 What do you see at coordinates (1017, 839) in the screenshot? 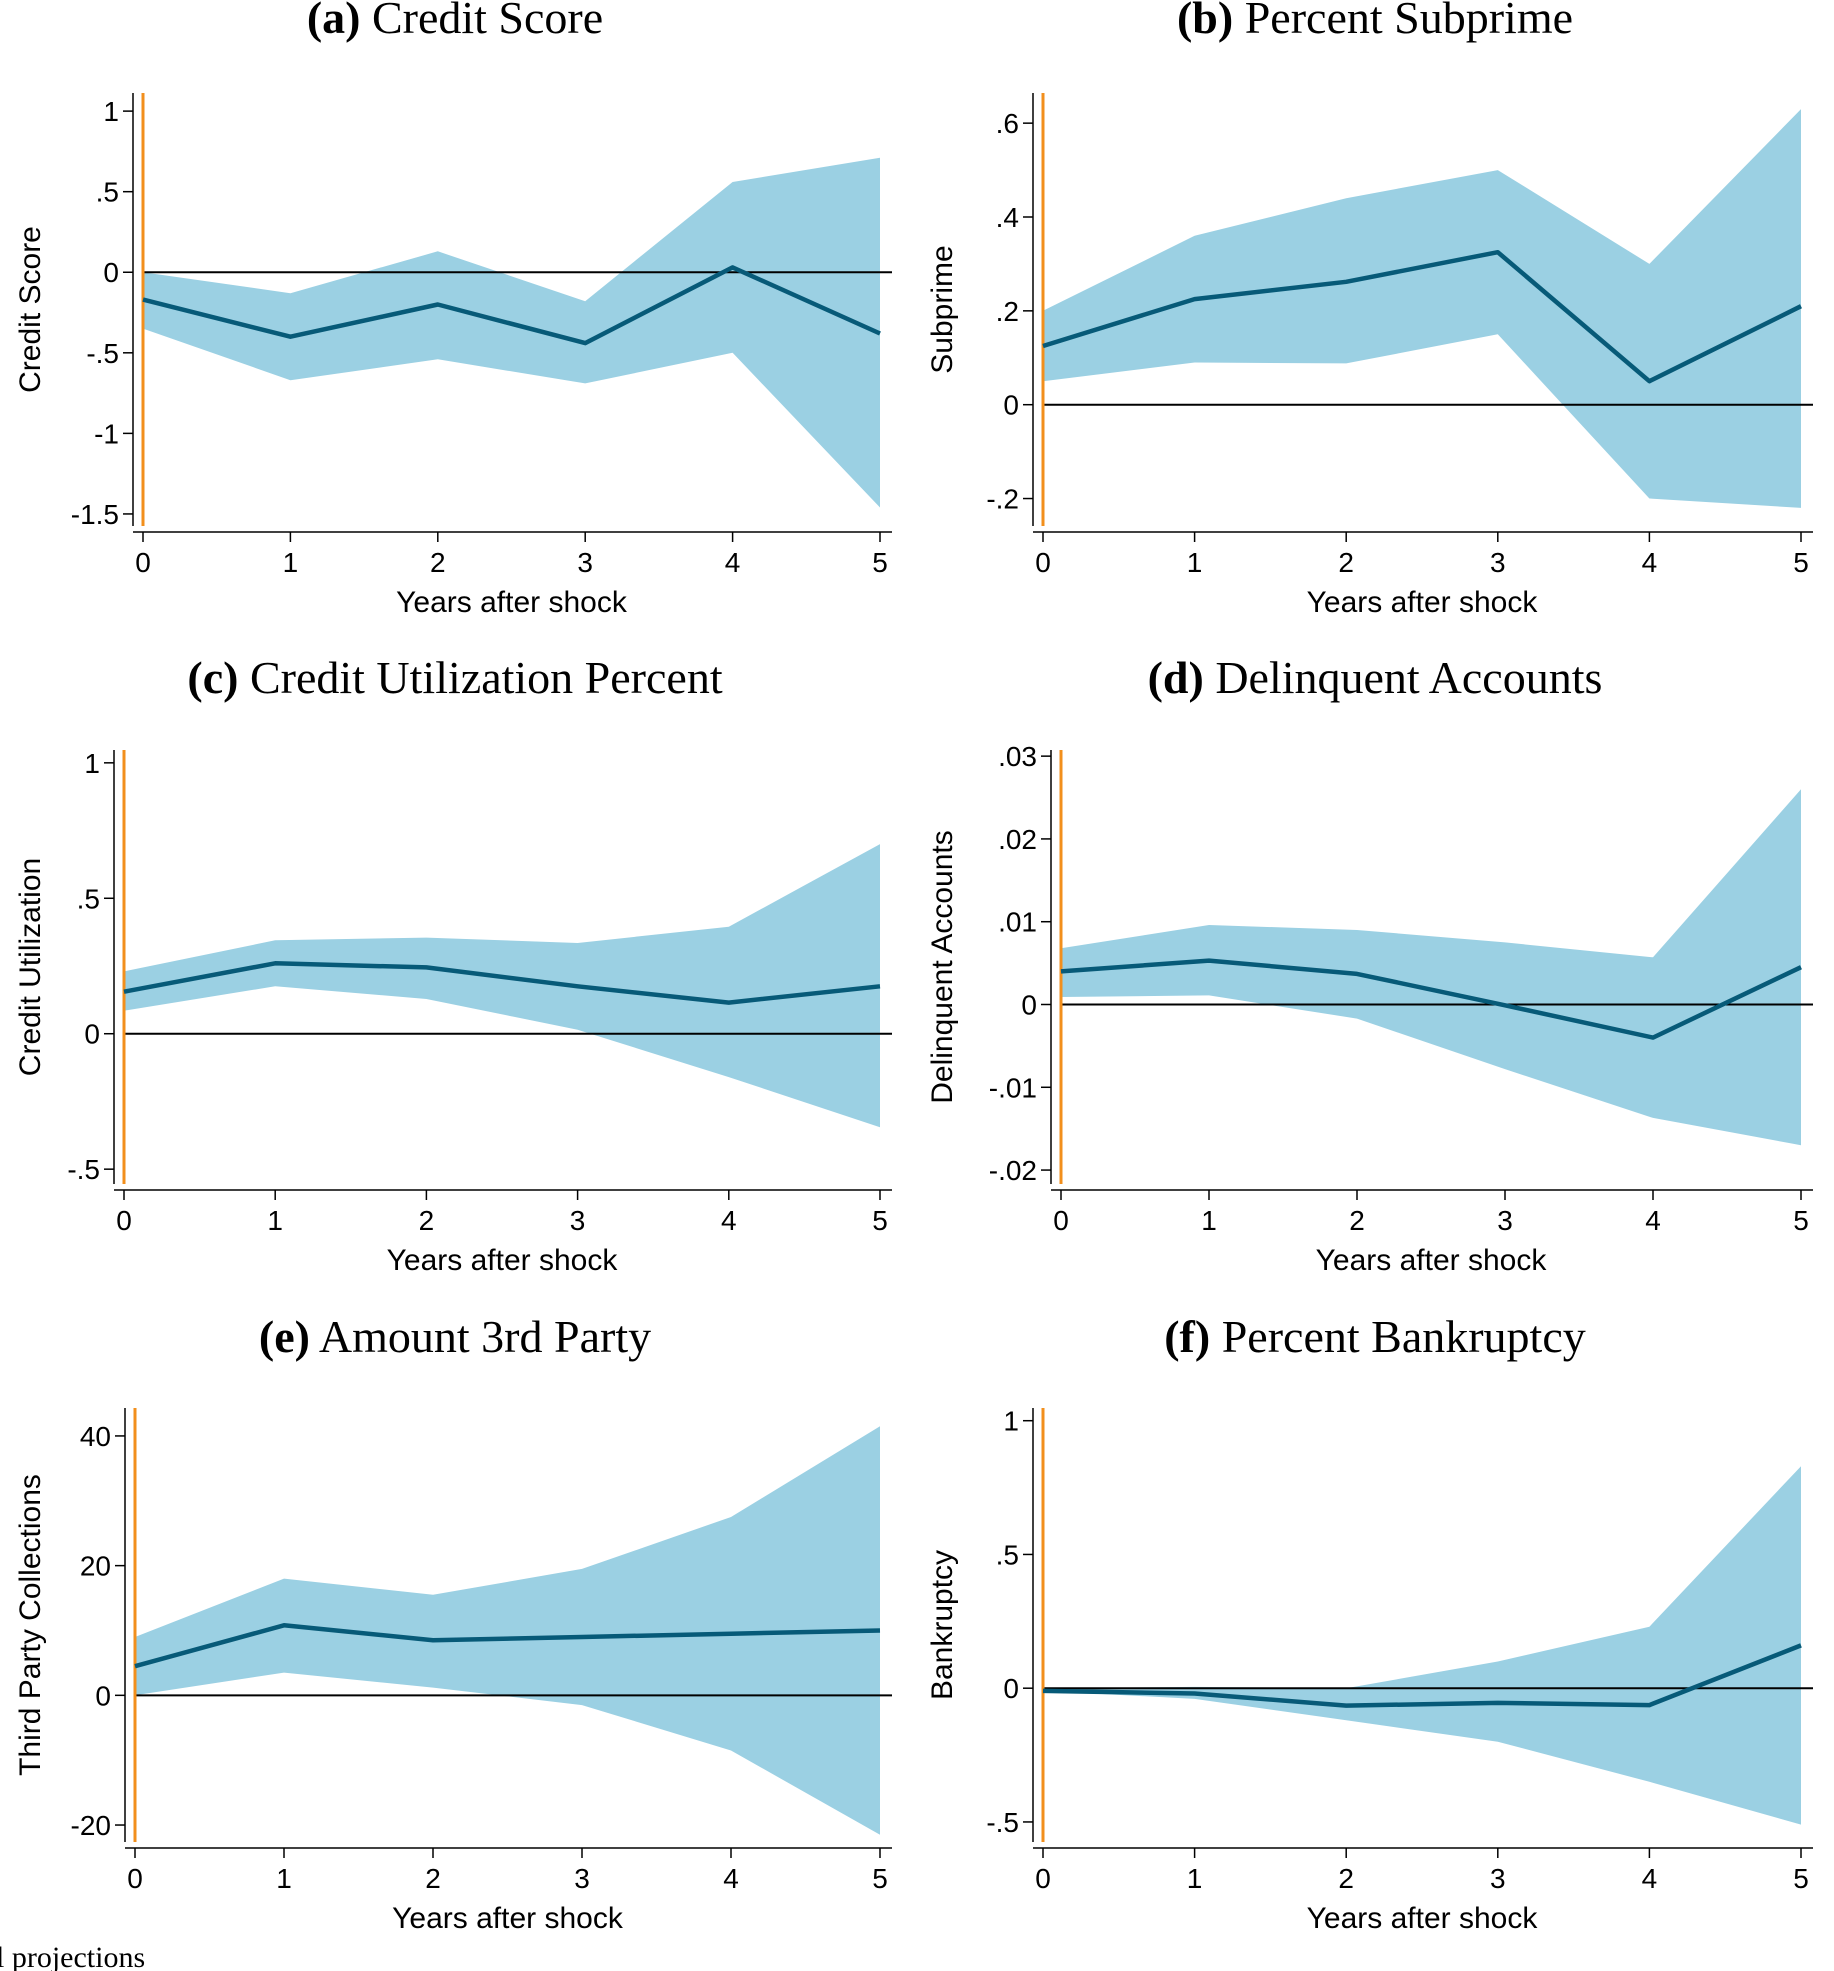
I see `y-tick-label: .02` at bounding box center [1017, 839].